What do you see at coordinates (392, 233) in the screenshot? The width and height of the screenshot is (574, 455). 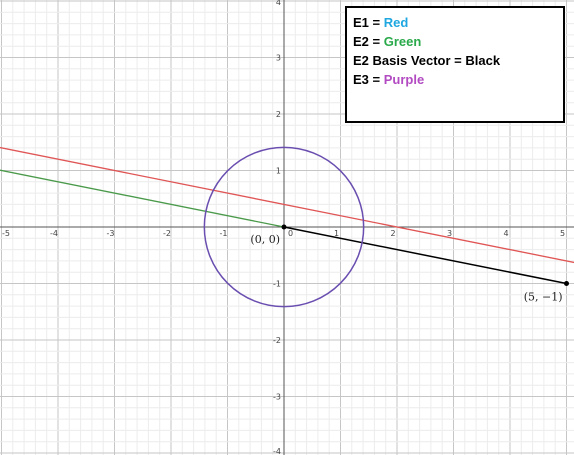 I see `x-tick-label: 2` at bounding box center [392, 233].